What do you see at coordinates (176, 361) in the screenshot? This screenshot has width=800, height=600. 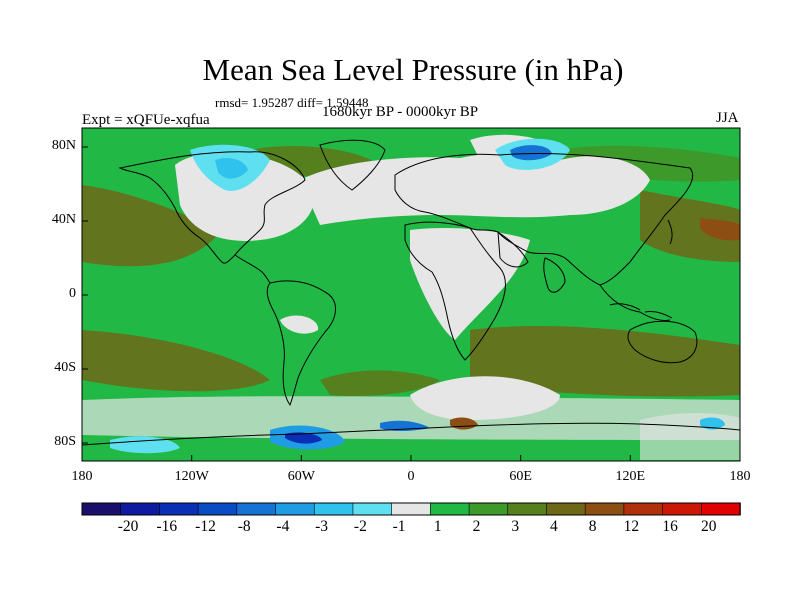 I see `field-4-band-south-pacific` at bounding box center [176, 361].